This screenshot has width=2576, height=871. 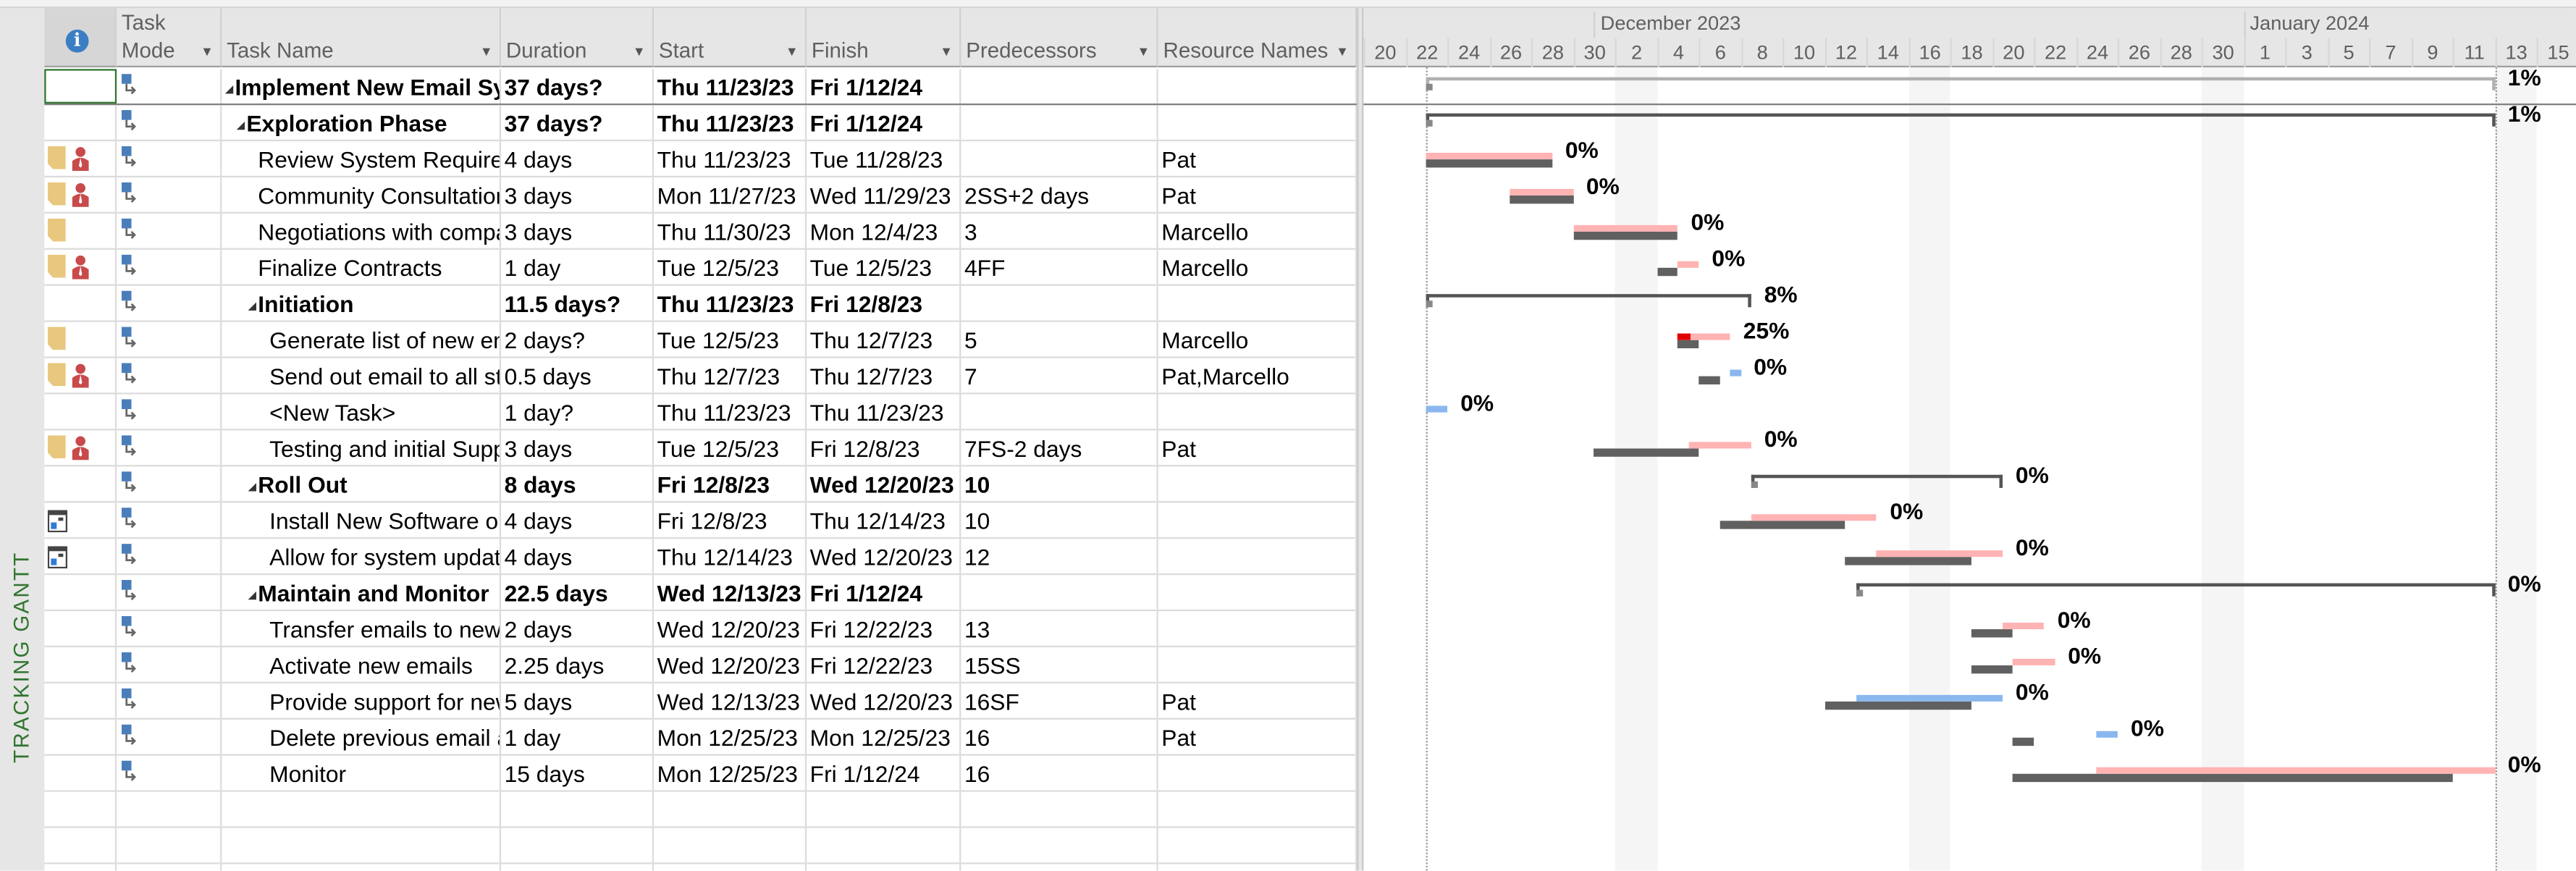 What do you see at coordinates (1059, 267) in the screenshot?
I see `predecessors-cell: 4FF` at bounding box center [1059, 267].